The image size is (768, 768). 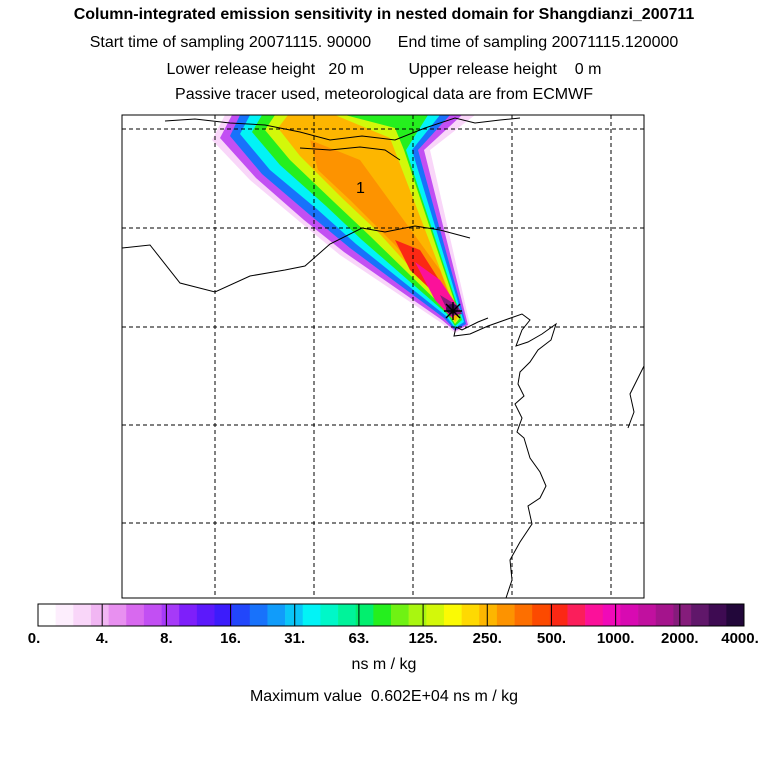 What do you see at coordinates (360, 188) in the screenshot?
I see `region-label: 1` at bounding box center [360, 188].